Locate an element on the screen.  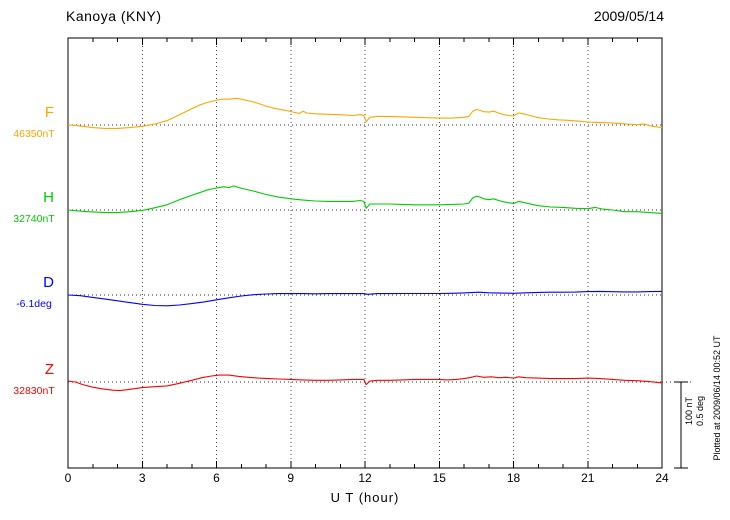
x-tick-label-24: 24 is located at coordinates (662, 478).